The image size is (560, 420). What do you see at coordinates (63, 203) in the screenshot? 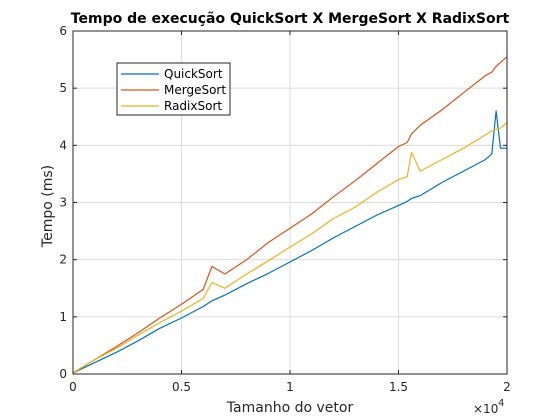
I see `y-tick-label: 3` at bounding box center [63, 203].